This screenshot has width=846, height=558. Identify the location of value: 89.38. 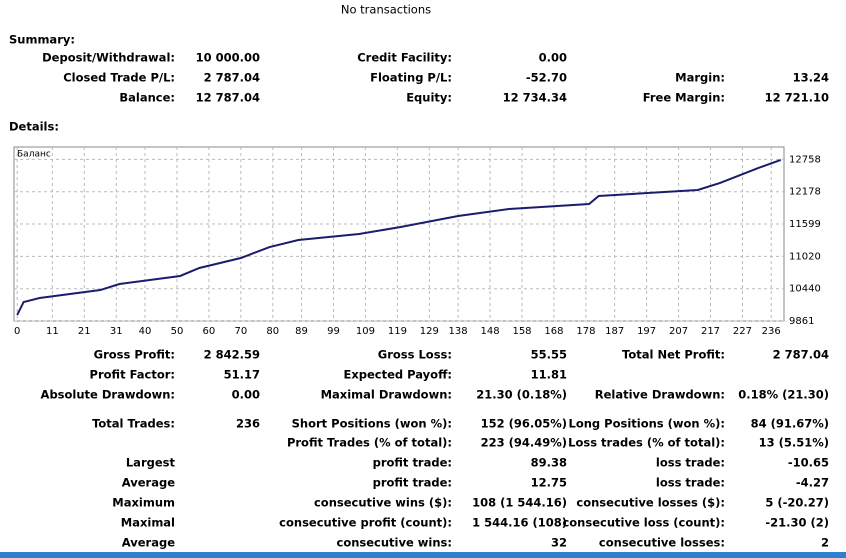
(549, 463).